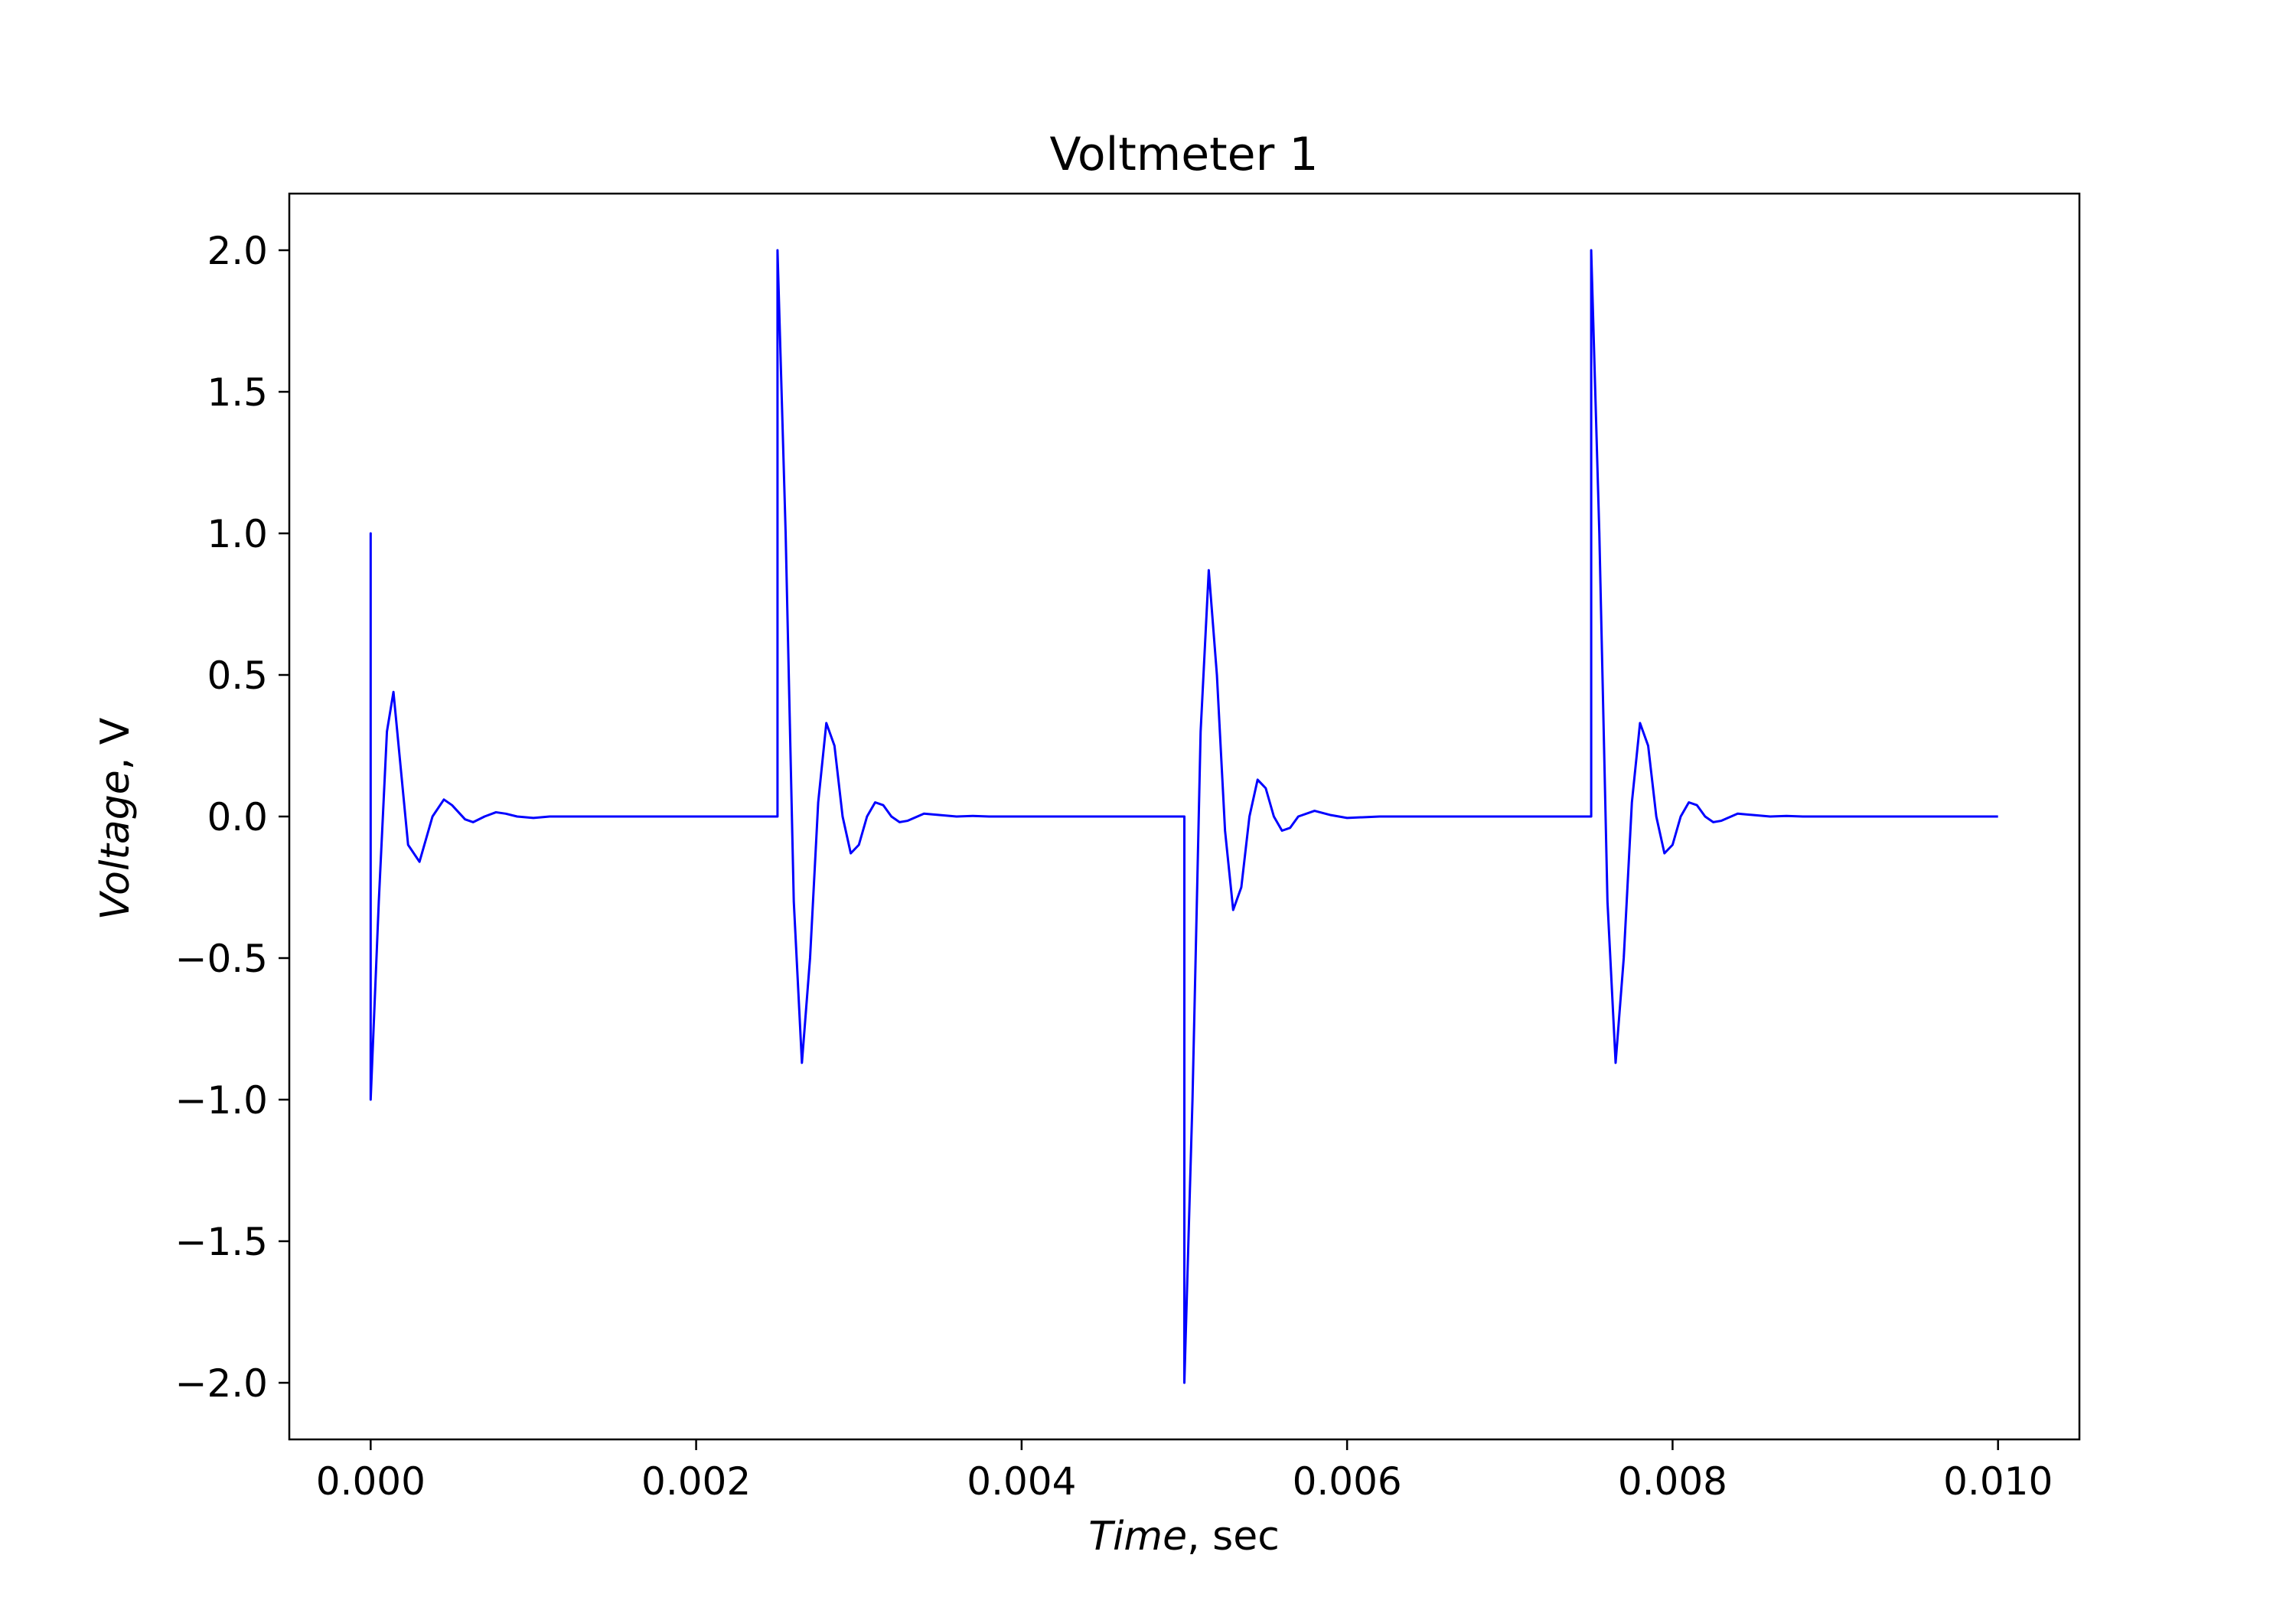  Describe the element at coordinates (371, 1482) in the screenshot. I see `x-tick-label: 0.000` at that location.